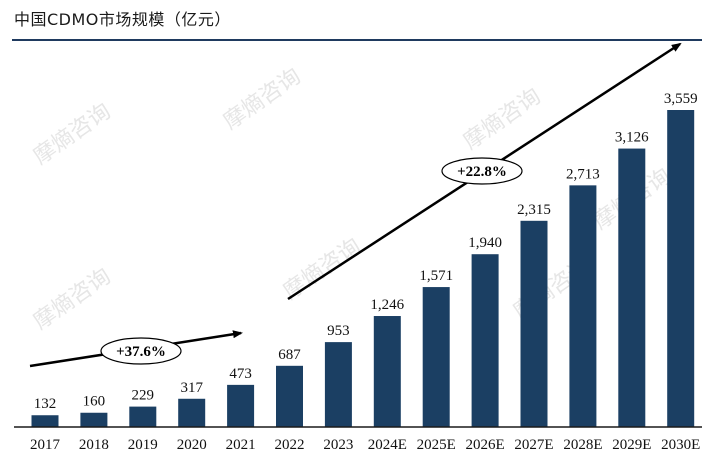 The width and height of the screenshot is (716, 456). What do you see at coordinates (681, 99) in the screenshot?
I see `value-label-2030E: 3,559` at bounding box center [681, 99].